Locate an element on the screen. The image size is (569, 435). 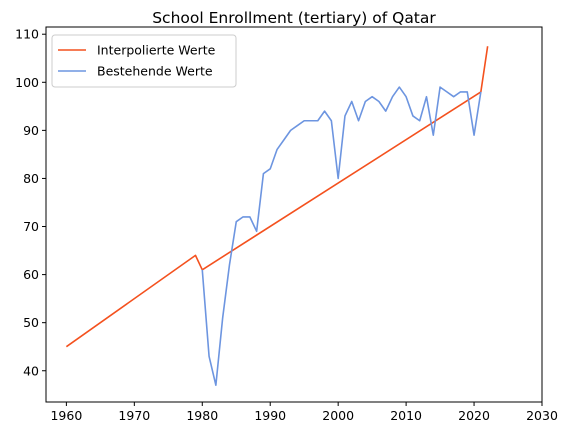
y-tick-label: 70 is located at coordinates (31, 226).